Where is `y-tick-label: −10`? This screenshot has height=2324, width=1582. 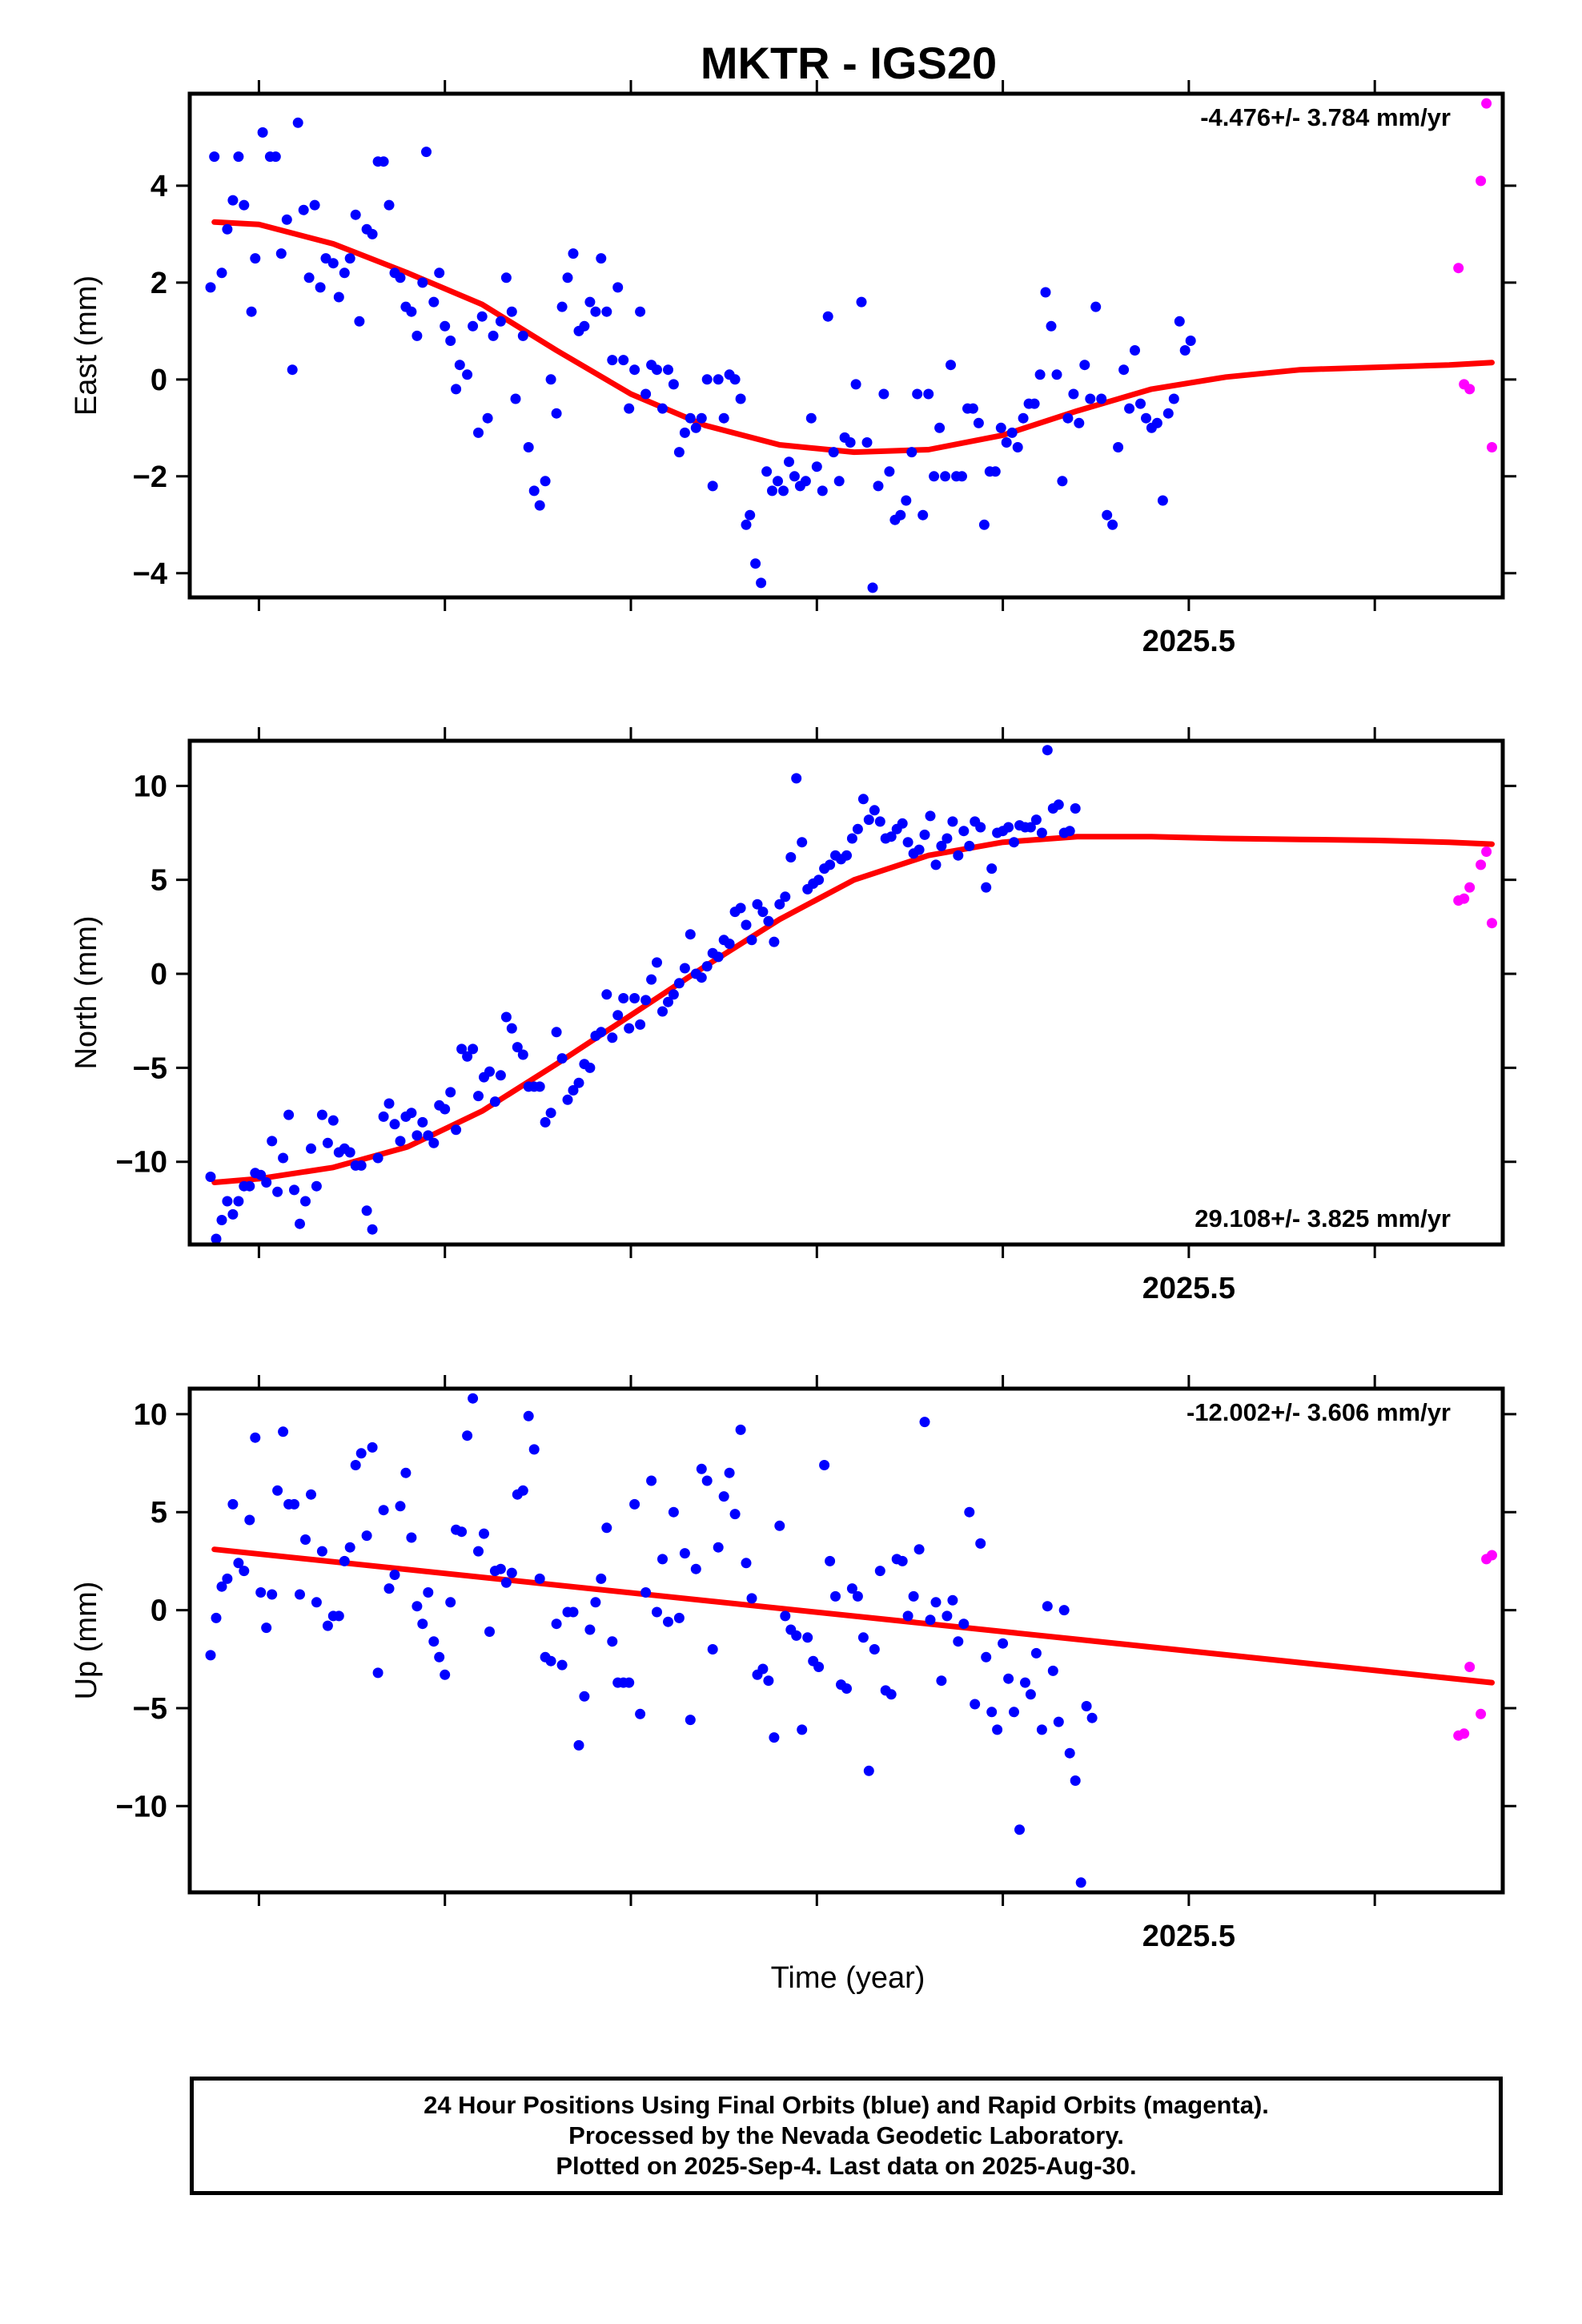
y-tick-label: −10 is located at coordinates (141, 1806).